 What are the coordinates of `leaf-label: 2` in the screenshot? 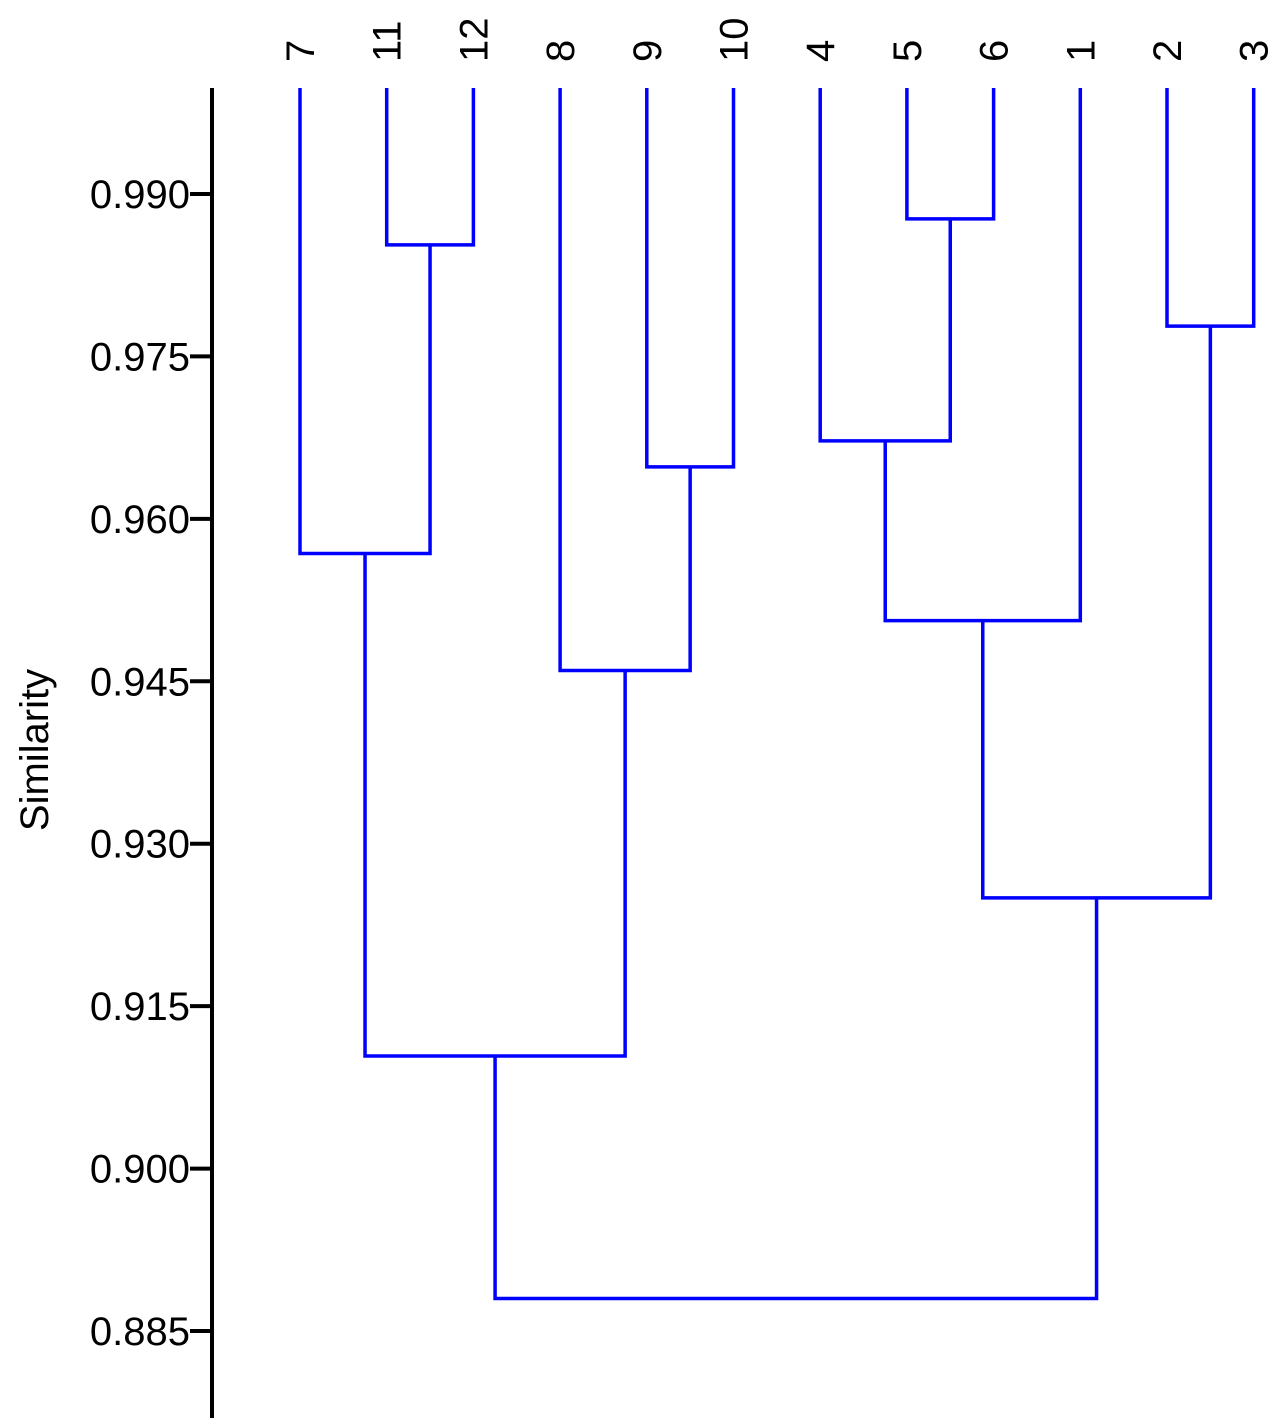 It's located at (1168, 51).